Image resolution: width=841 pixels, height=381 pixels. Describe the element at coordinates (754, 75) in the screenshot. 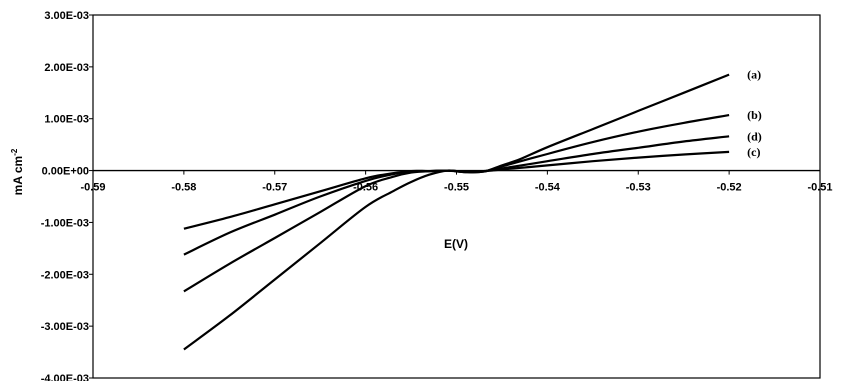

I see `series-label: (a)` at that location.